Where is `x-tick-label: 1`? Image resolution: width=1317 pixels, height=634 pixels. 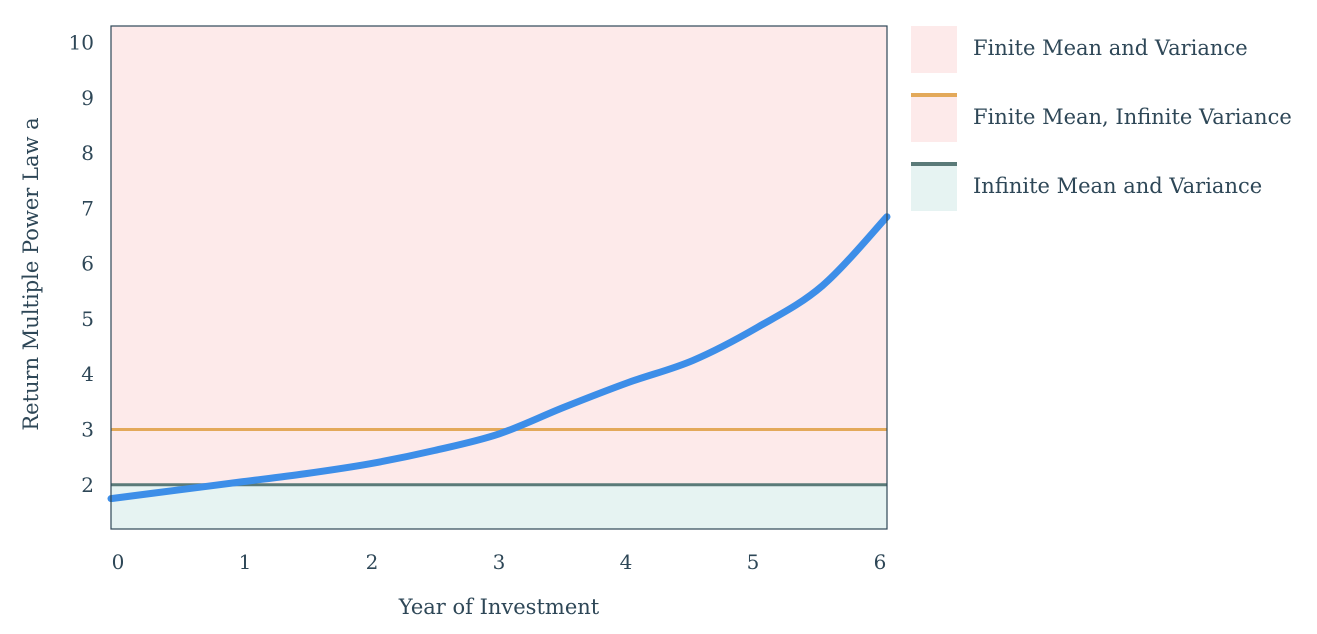 x-tick-label: 1 is located at coordinates (245, 562).